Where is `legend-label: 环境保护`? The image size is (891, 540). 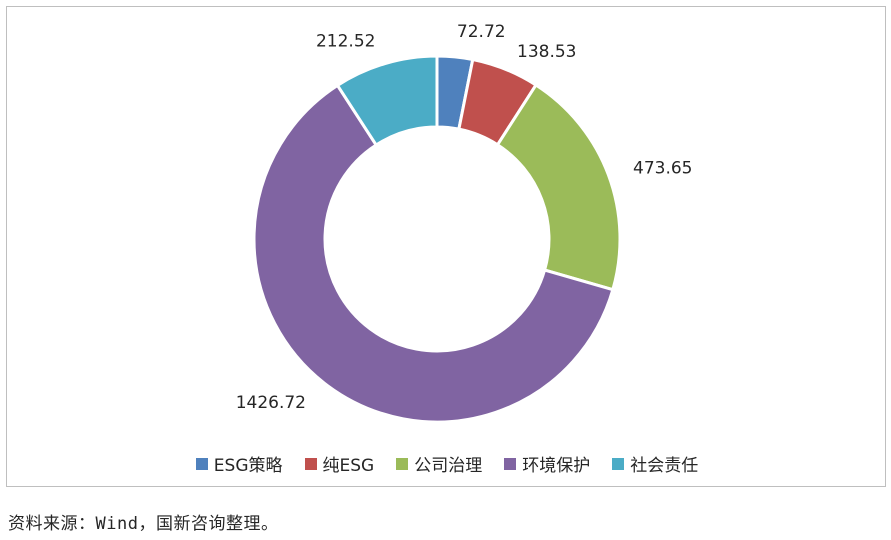
legend-label: 环境保护 is located at coordinates (556, 466).